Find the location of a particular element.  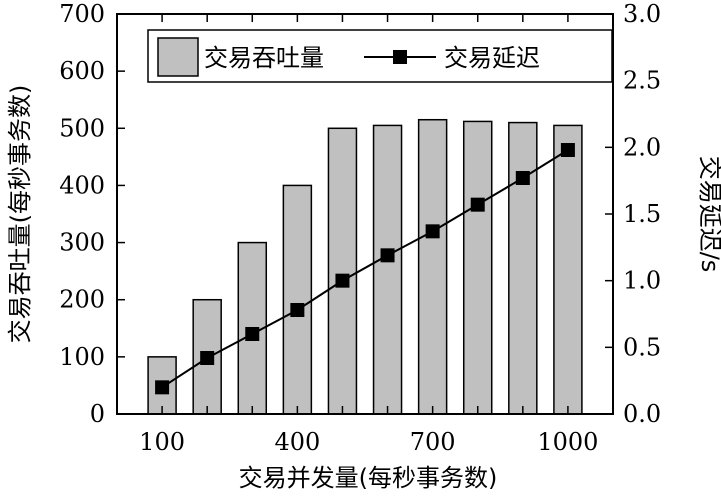

right-tick-label: 3.0 is located at coordinates (642, 14).